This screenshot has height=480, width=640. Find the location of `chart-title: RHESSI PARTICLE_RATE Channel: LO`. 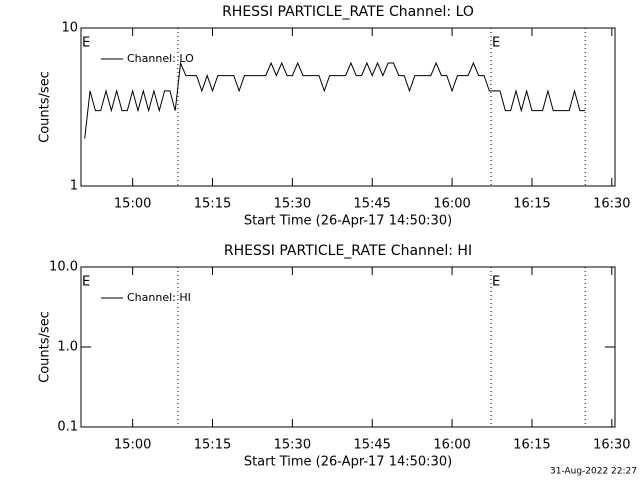

chart-title: RHESSI PARTICLE_RATE Channel: LO is located at coordinates (348, 12).